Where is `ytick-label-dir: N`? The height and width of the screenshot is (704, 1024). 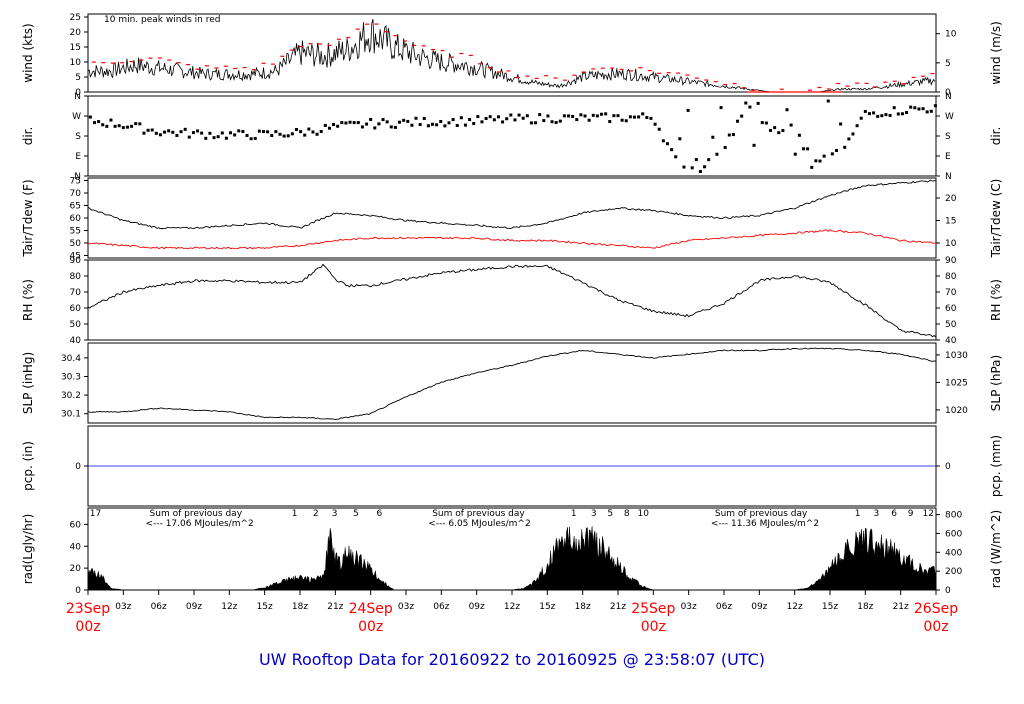
ytick-label-dir: N is located at coordinates (77, 97).